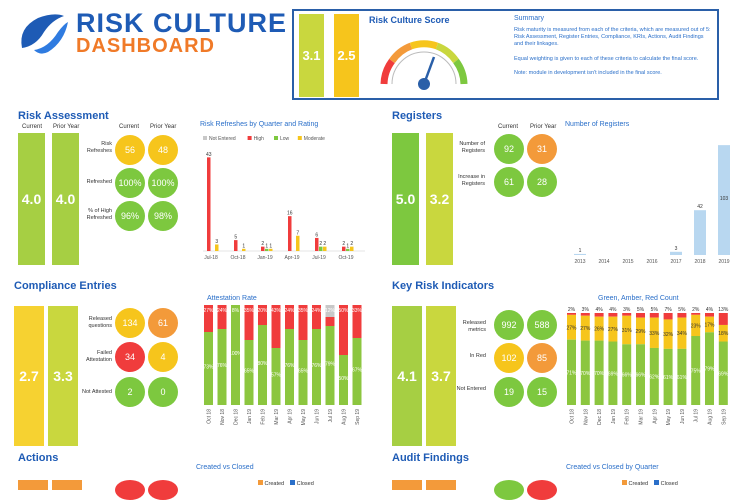 The image size is (750, 500). I want to click on tick-label: Jul-19, so click(319, 258).